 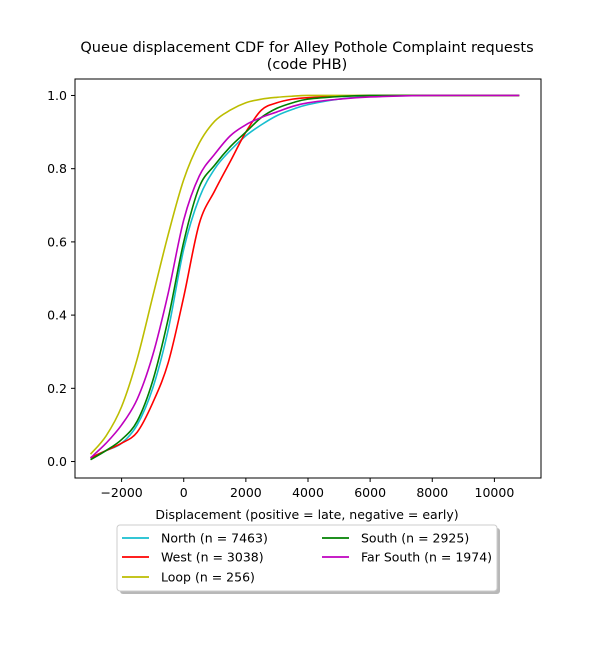 I want to click on legend-label: South (n = 2925), so click(x=415, y=538).